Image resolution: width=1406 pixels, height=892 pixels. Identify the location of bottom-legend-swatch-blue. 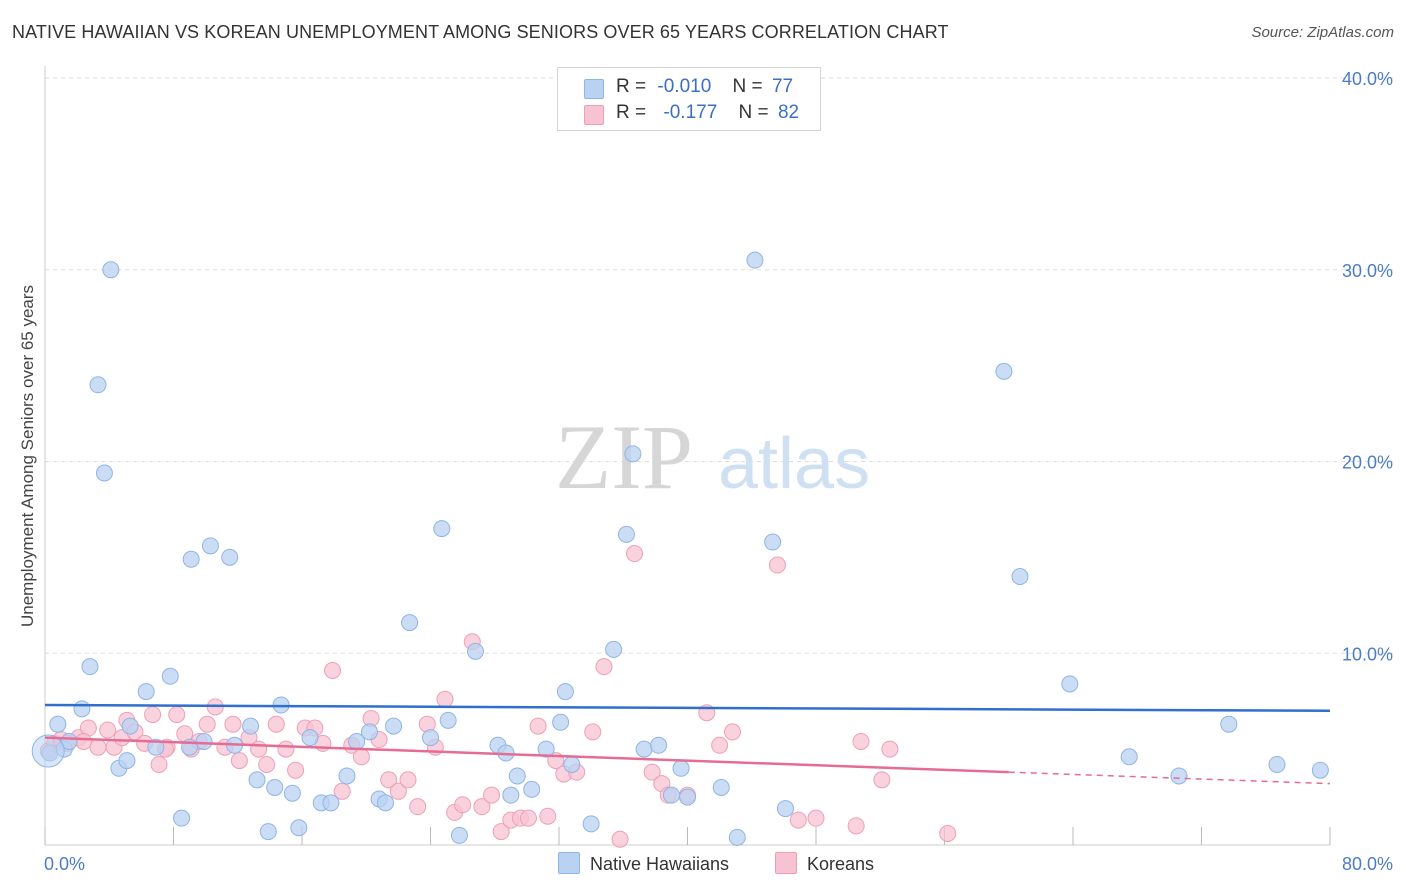
(569, 863).